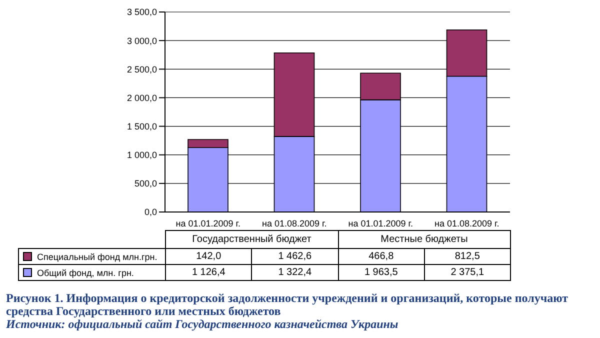 This screenshot has height=338, width=600. I want to click on text: Государственный бюджет, so click(251, 239).